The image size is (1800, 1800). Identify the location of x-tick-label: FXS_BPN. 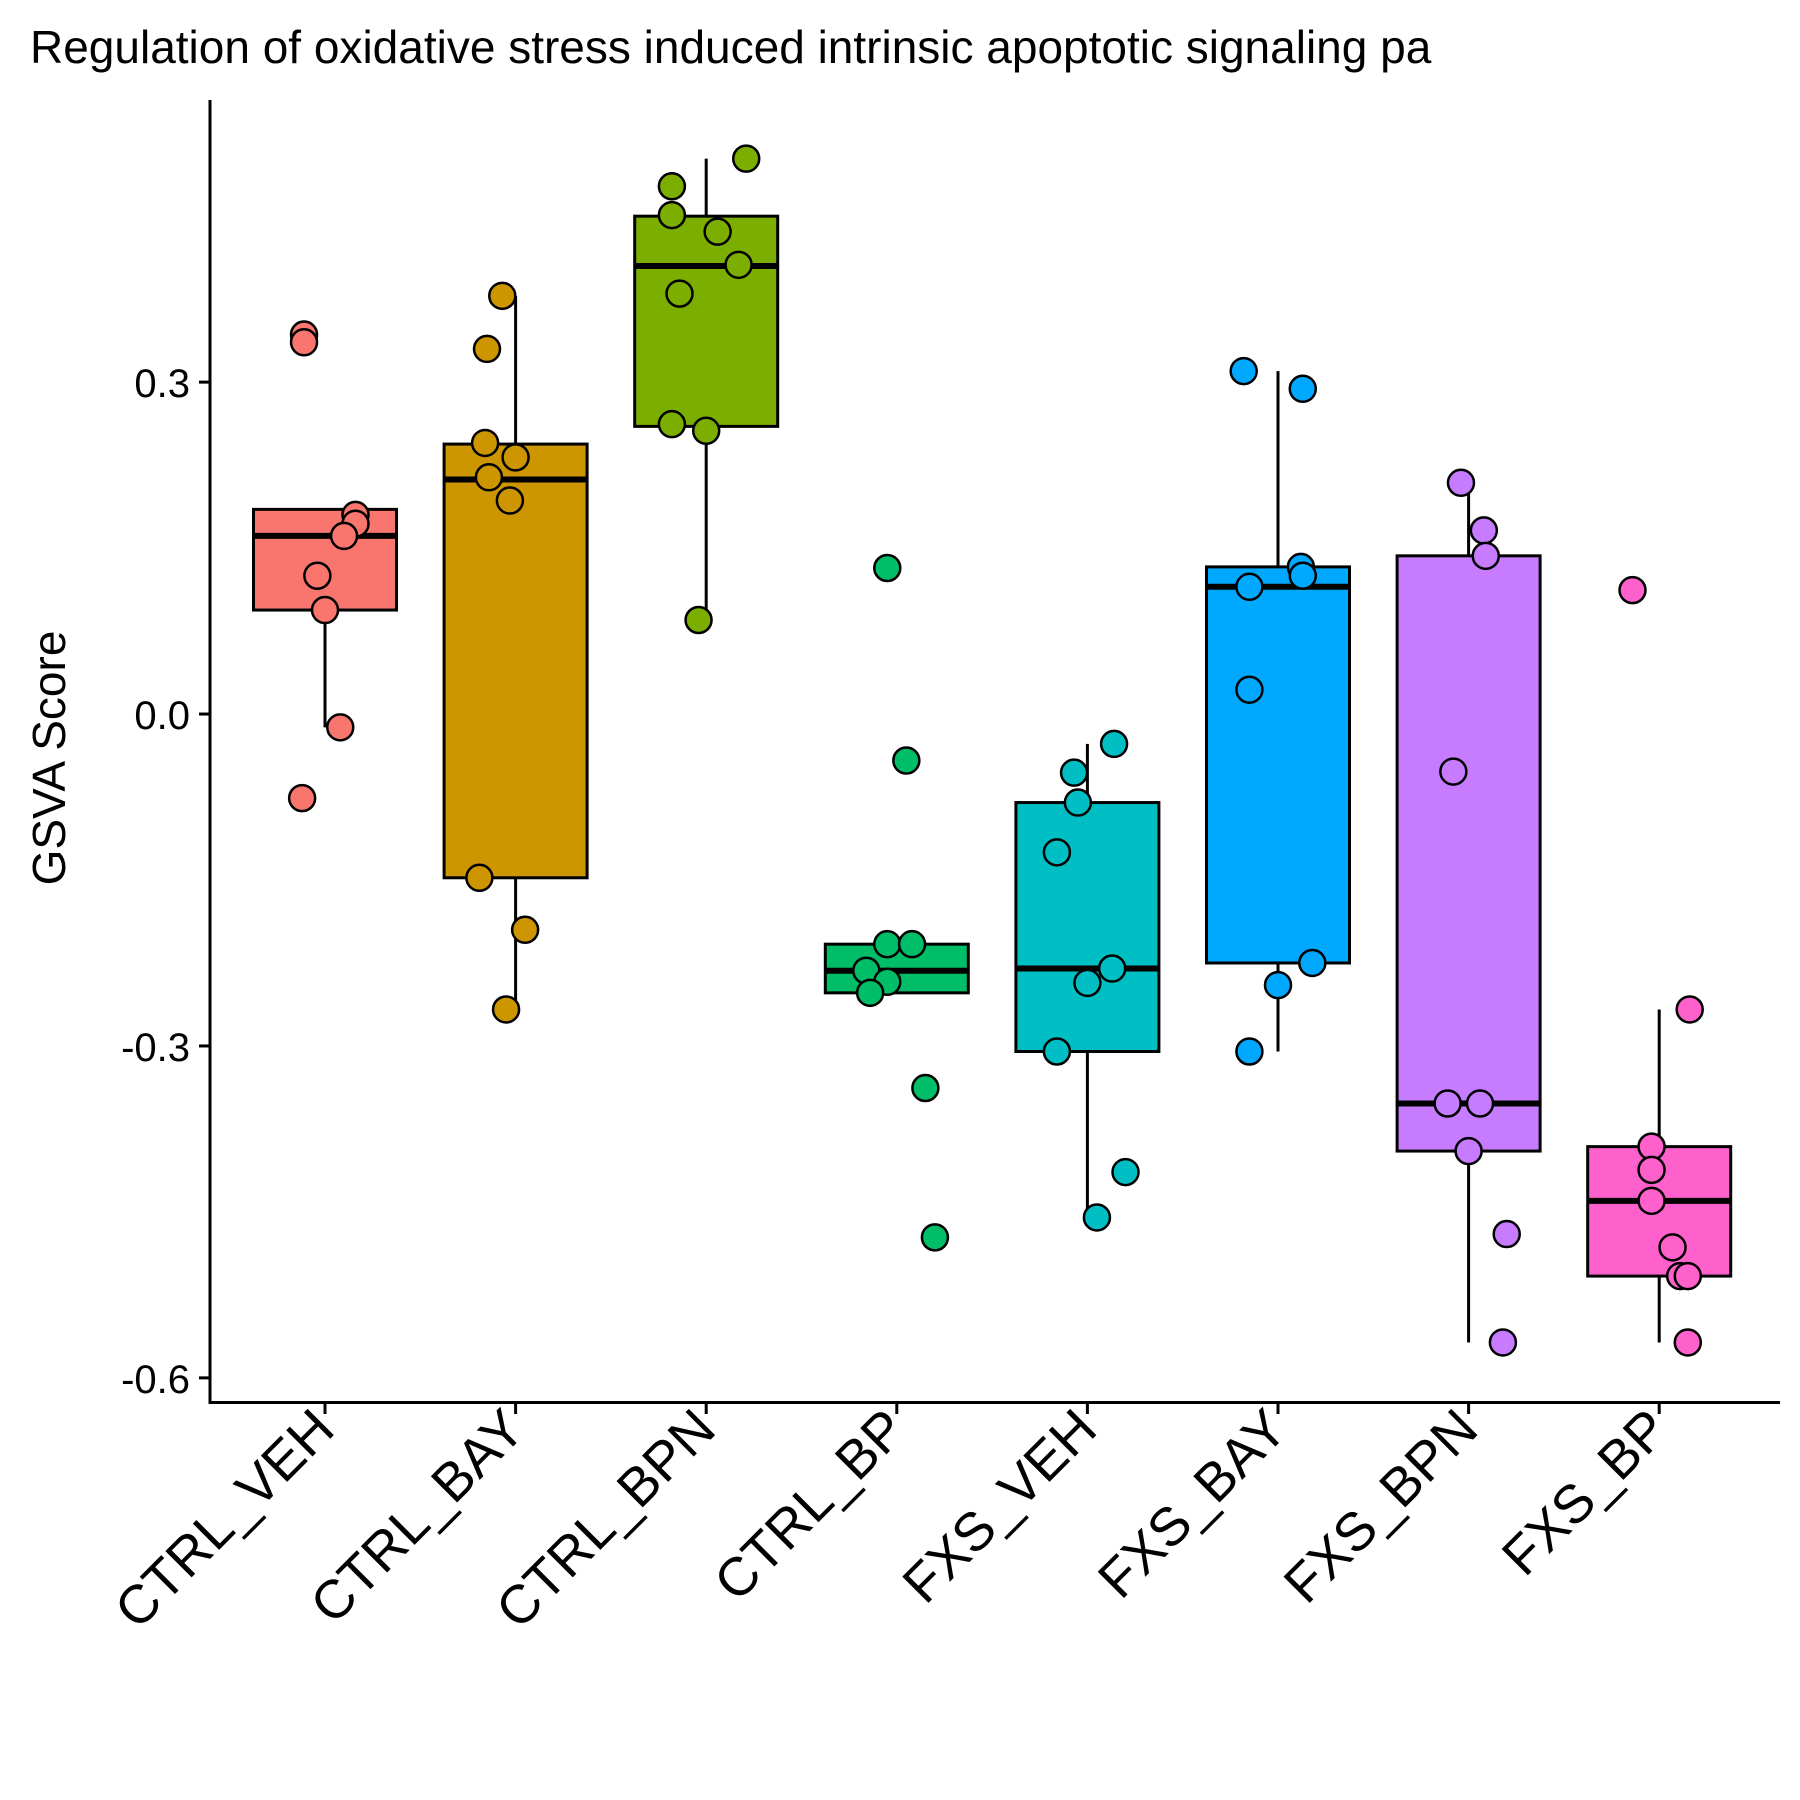
(1381, 1506).